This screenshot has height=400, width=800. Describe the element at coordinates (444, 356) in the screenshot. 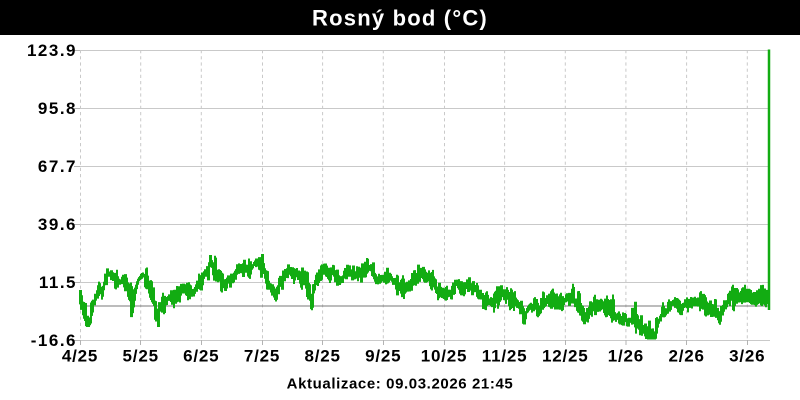

I see `svg-text: 10/25` at that location.